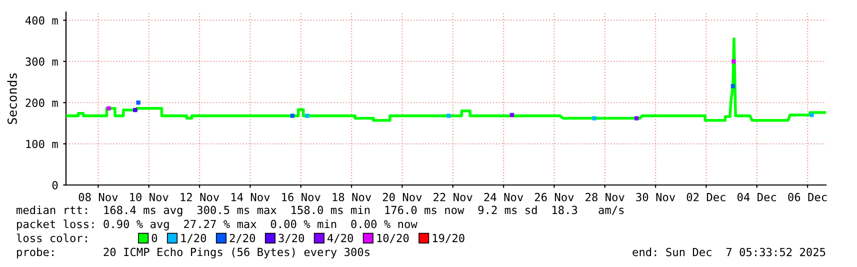 This screenshot has height=267, width=857. I want to click on x-tick-label: 28 Nov, so click(605, 197).